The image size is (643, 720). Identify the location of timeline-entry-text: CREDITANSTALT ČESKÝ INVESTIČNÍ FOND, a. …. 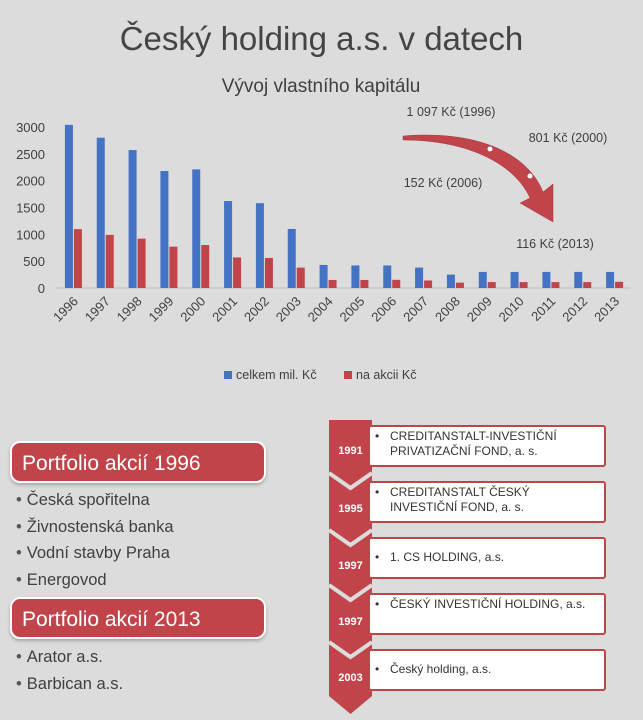
(460, 499).